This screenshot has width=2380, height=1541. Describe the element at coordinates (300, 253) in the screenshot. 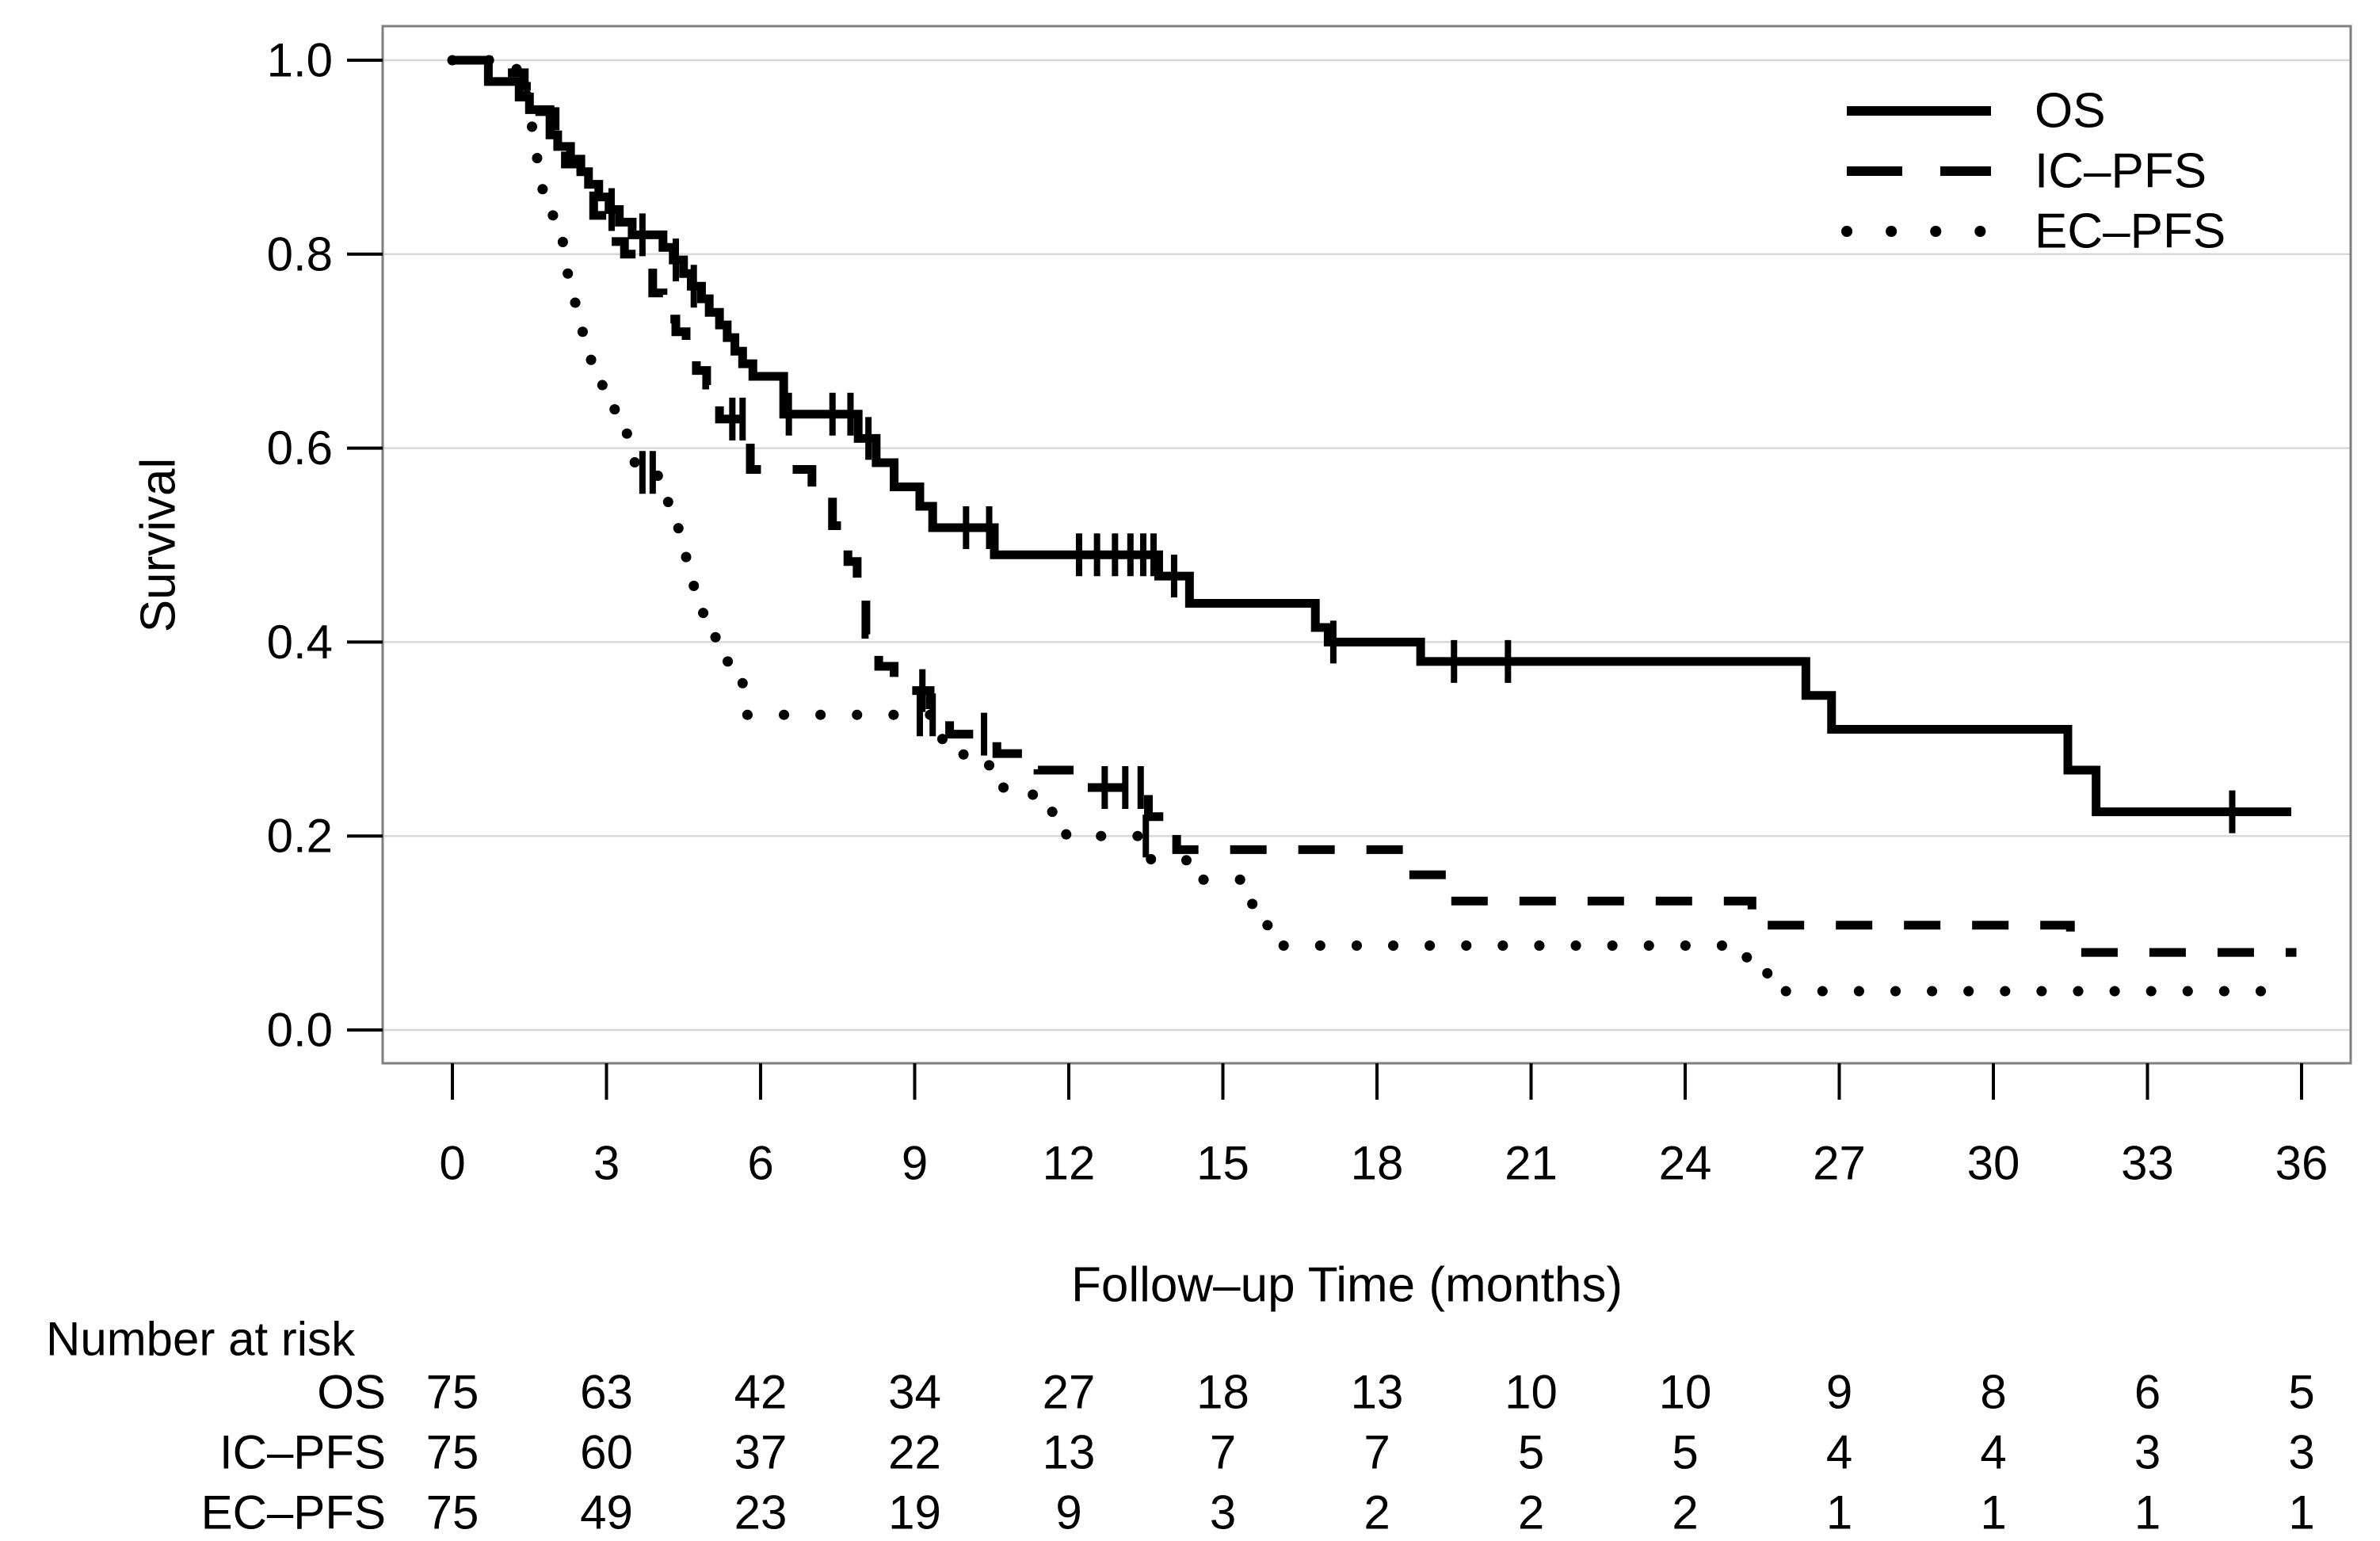

I see `y-tick-label: 0.8` at that location.